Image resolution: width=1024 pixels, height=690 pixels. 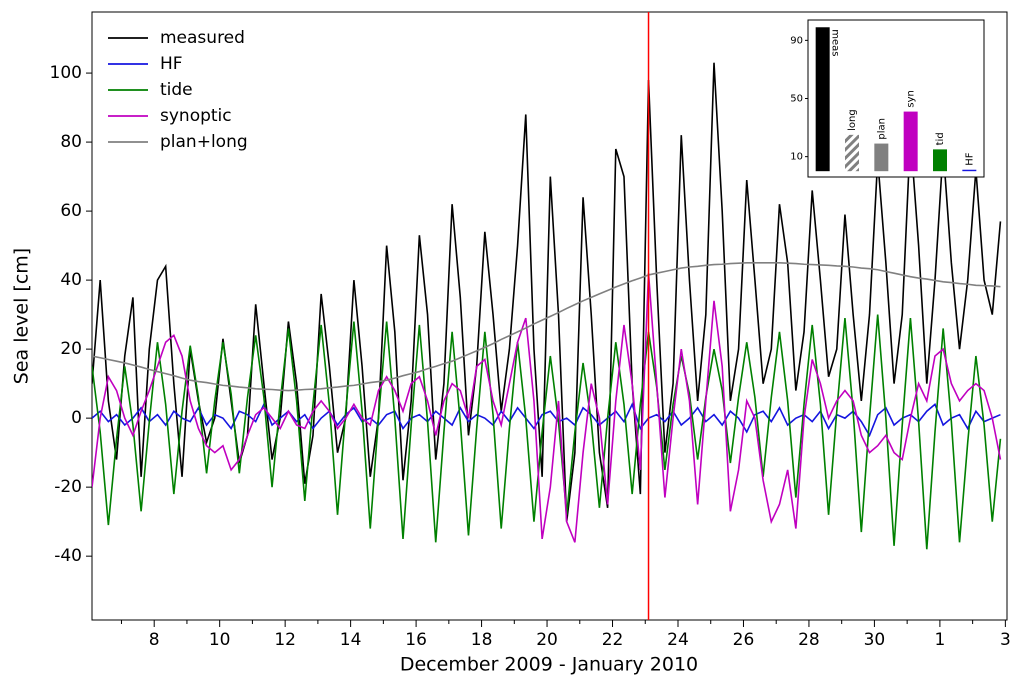 What do you see at coordinates (796, 157) in the screenshot?
I see `inset-y-tick-label: 10` at bounding box center [796, 157].